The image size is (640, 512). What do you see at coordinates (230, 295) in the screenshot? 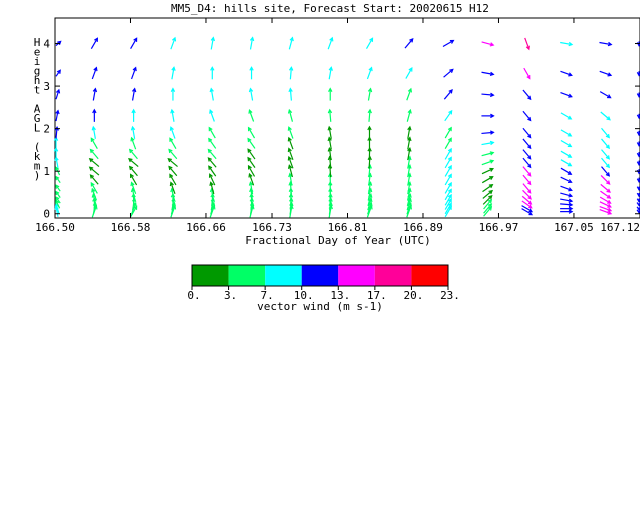
I see `colorbar-tick-label: 3.` at bounding box center [230, 295].